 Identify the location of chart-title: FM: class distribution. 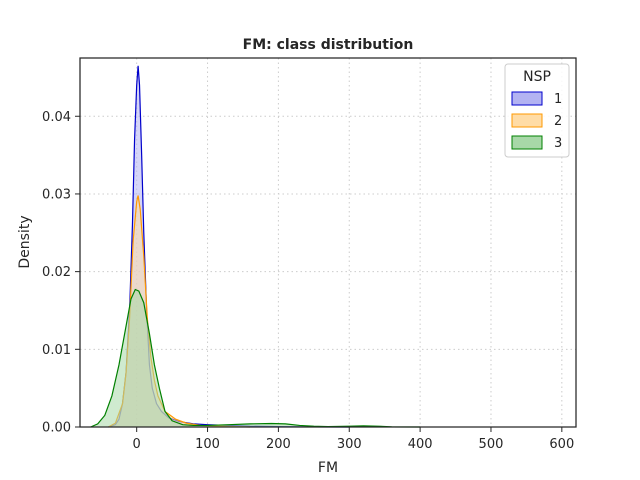
(328, 45).